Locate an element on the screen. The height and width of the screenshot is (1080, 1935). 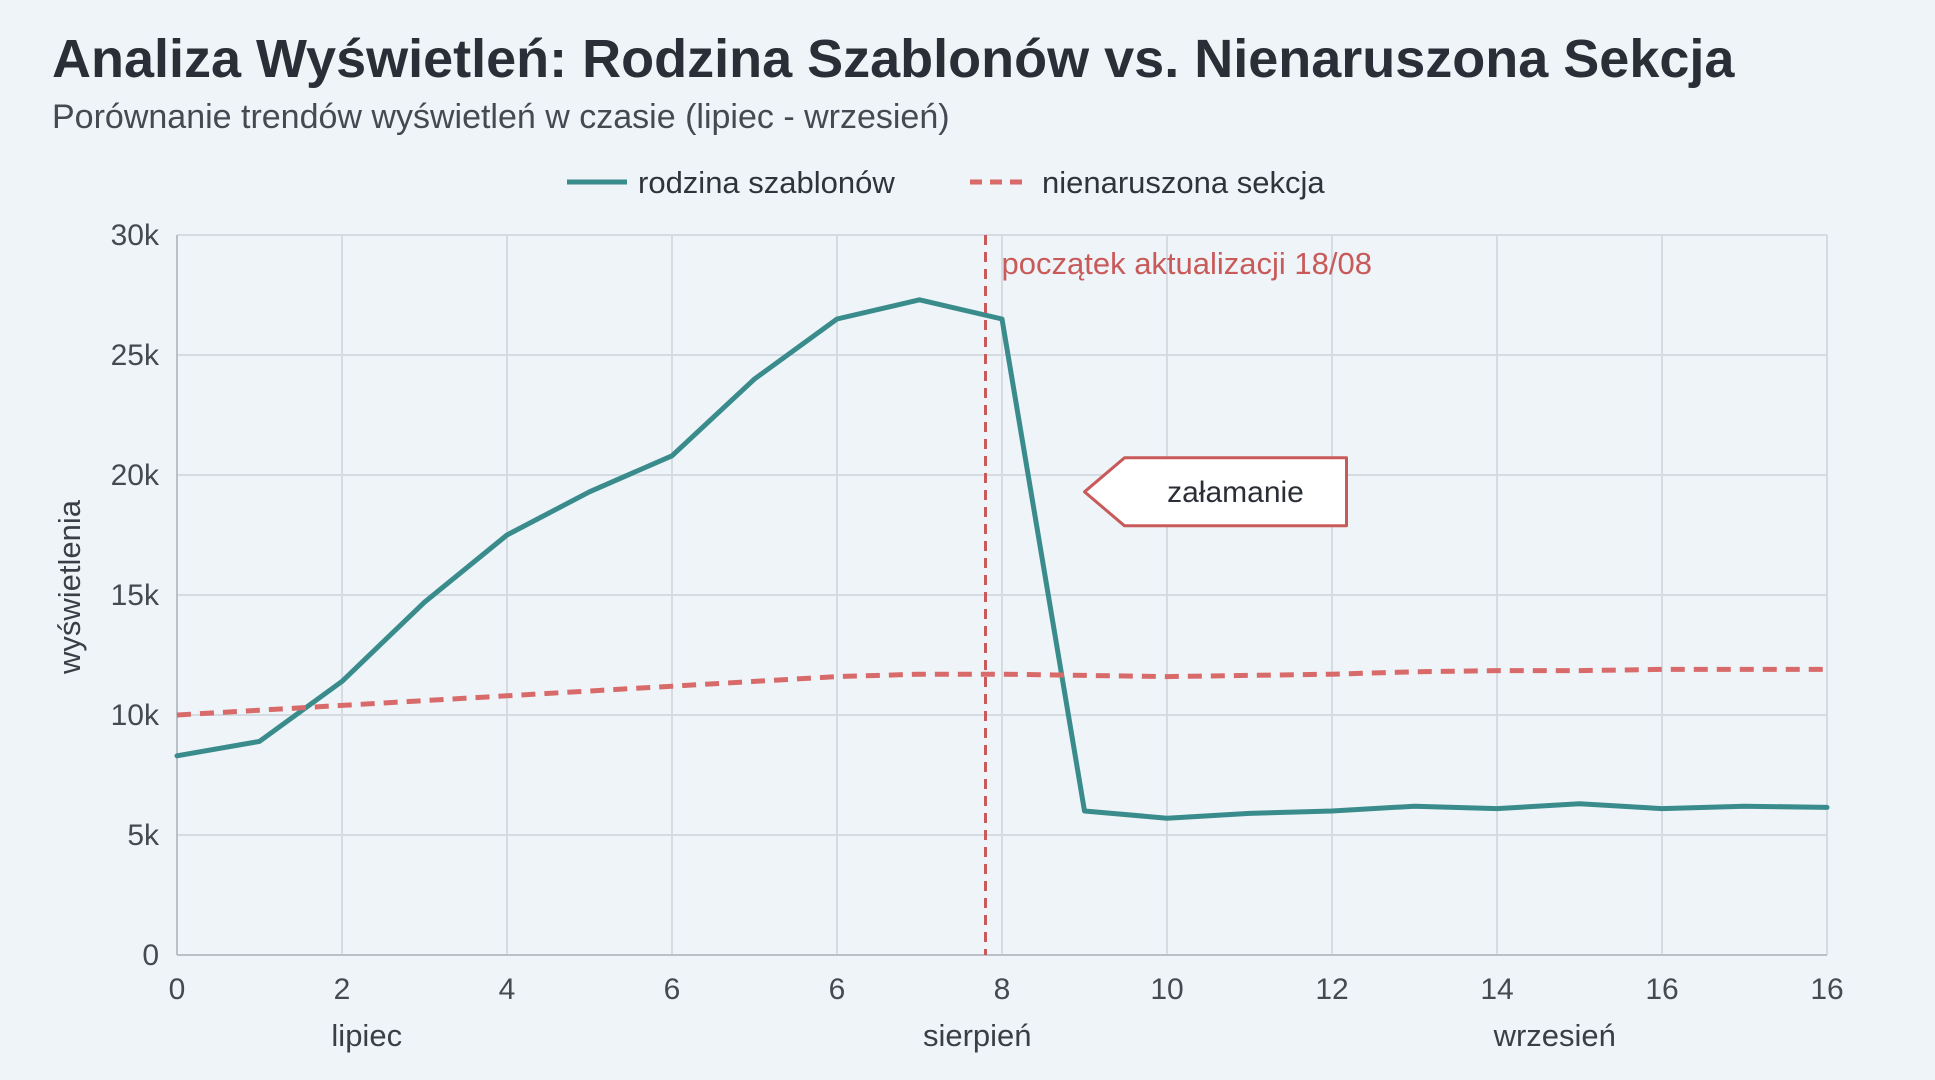
month-labels: lipiec sierpień wrzesień is located at coordinates (973, 1035).